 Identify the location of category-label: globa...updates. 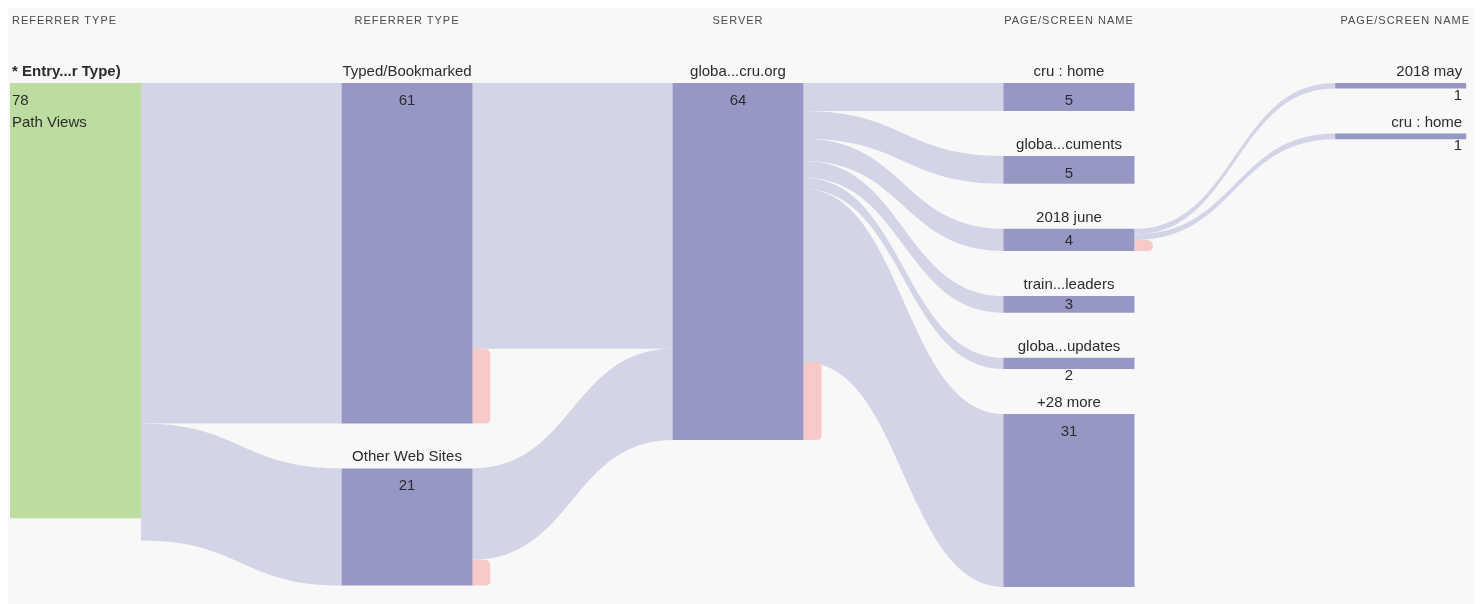
(1069, 345).